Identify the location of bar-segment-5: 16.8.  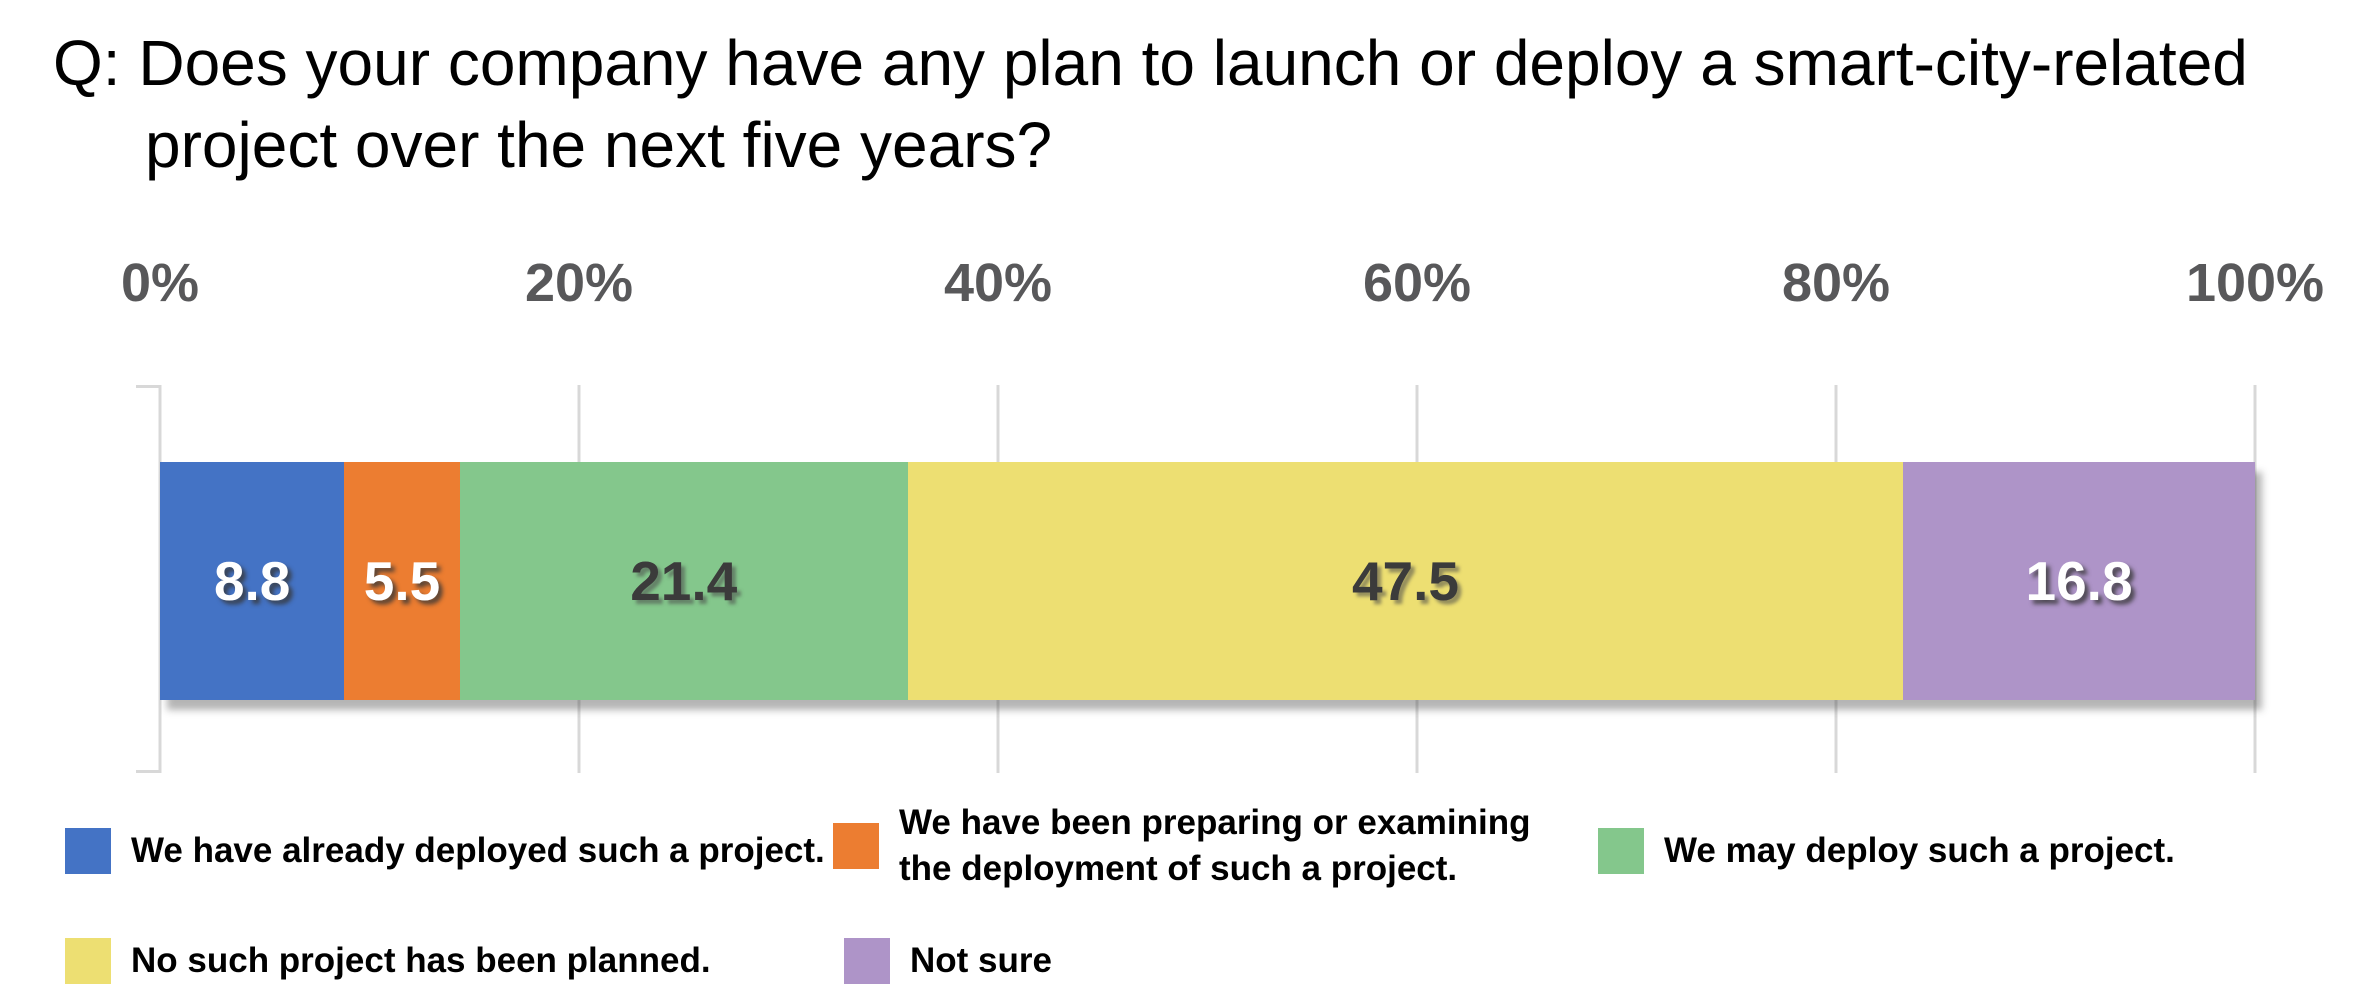
(2079, 581).